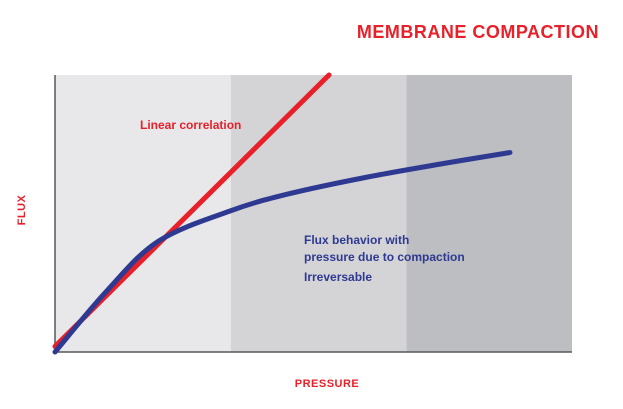 This screenshot has height=409, width=623. I want to click on annotation-flux-line-1: Flux behavior with, so click(357, 240).